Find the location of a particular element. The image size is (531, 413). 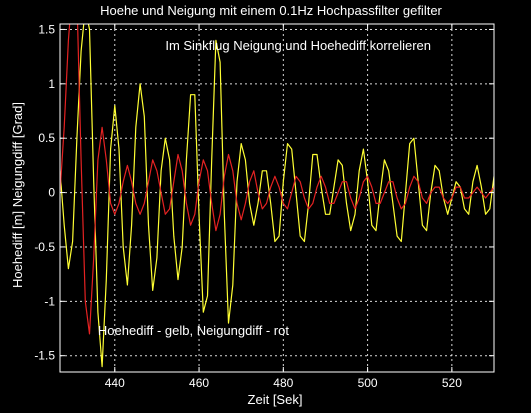

y-tick-label: -1.5 is located at coordinates (44, 356).